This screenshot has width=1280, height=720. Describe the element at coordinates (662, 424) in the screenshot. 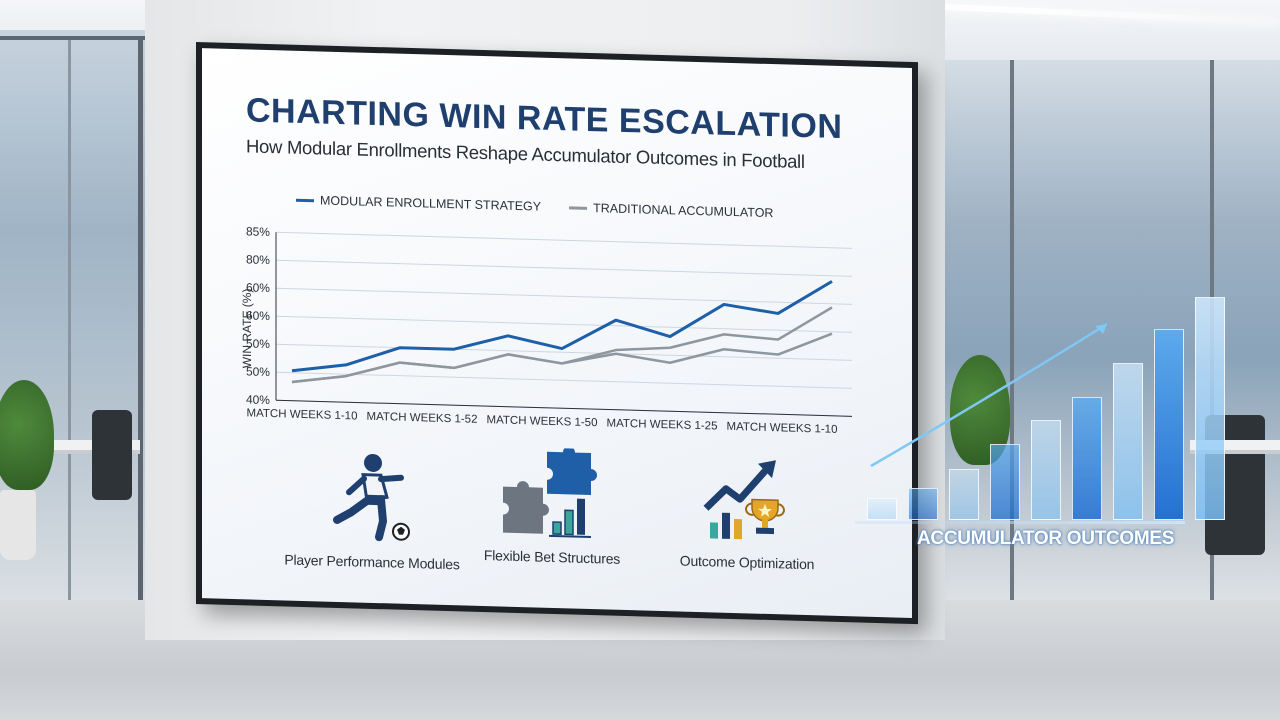

I see `x-tick-label: MATCH WEEKS 1-25` at that location.